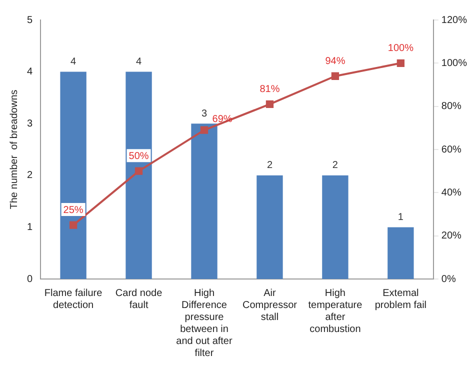  I want to click on y-axis-title: The number of breadowns, so click(14, 150).